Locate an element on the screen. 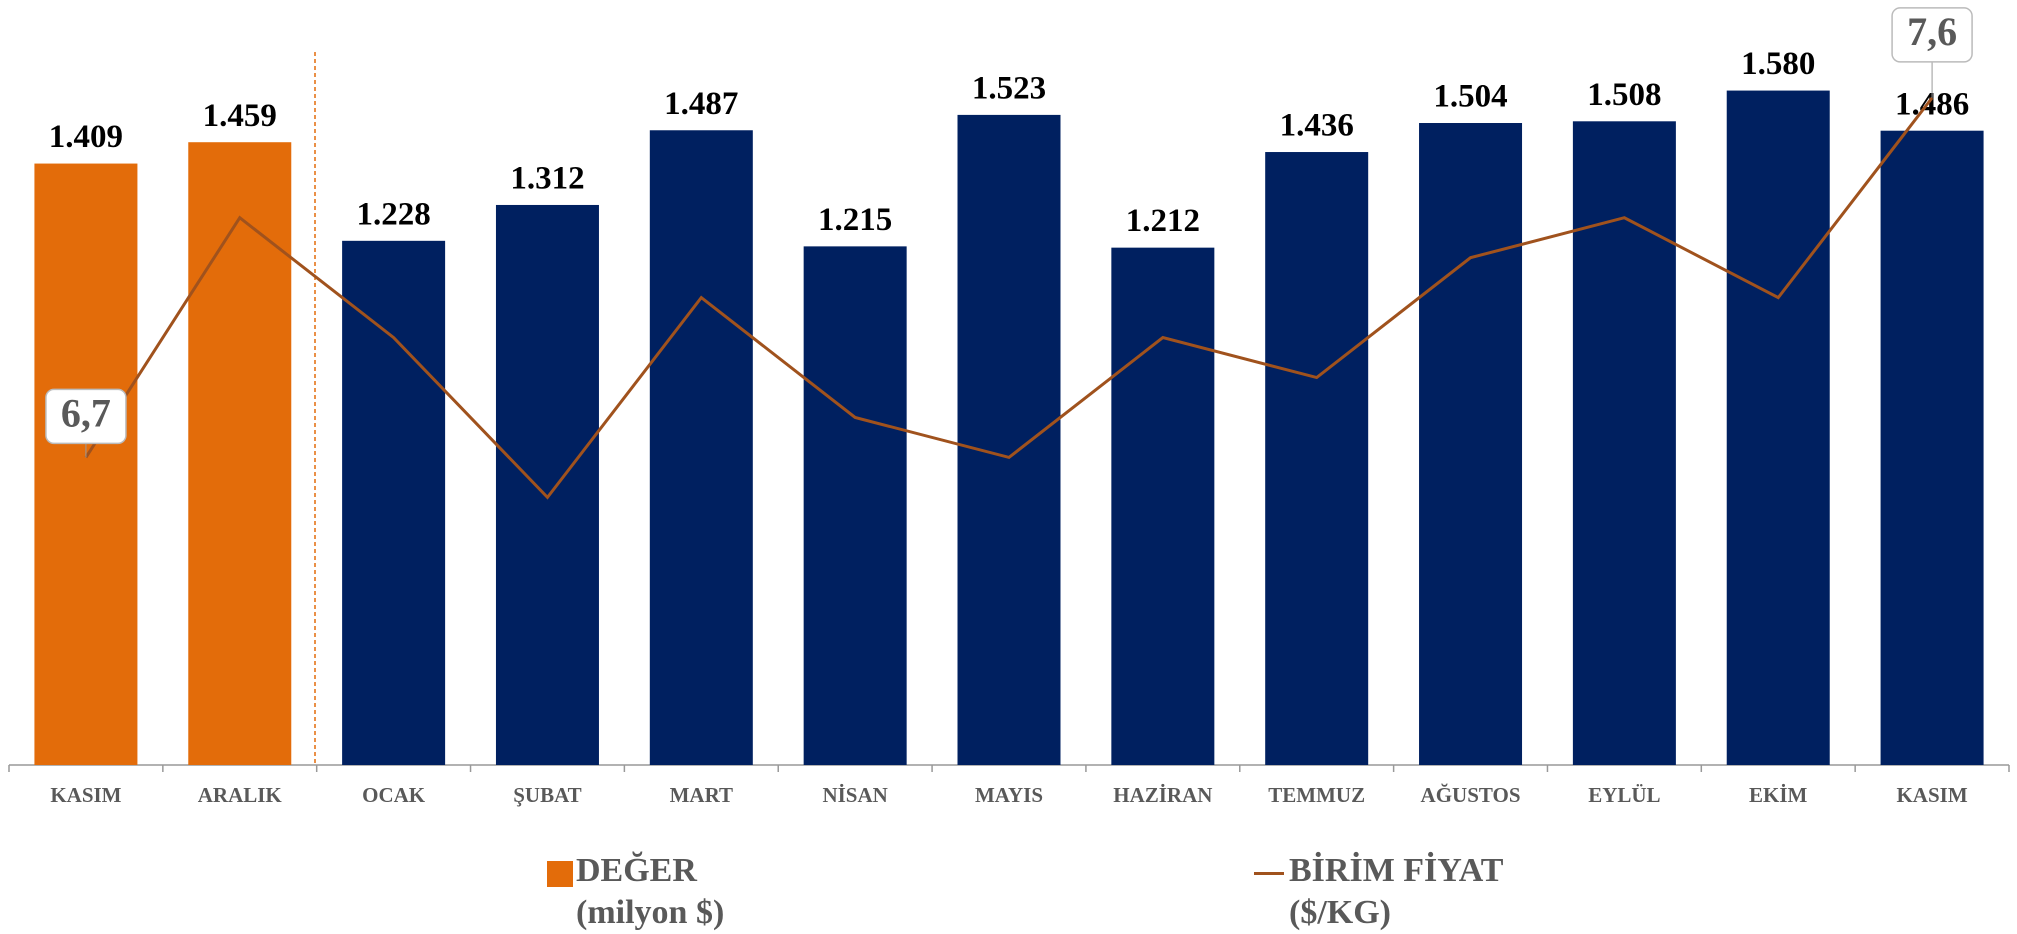  x-tick-label: EKİM is located at coordinates (1778, 795).